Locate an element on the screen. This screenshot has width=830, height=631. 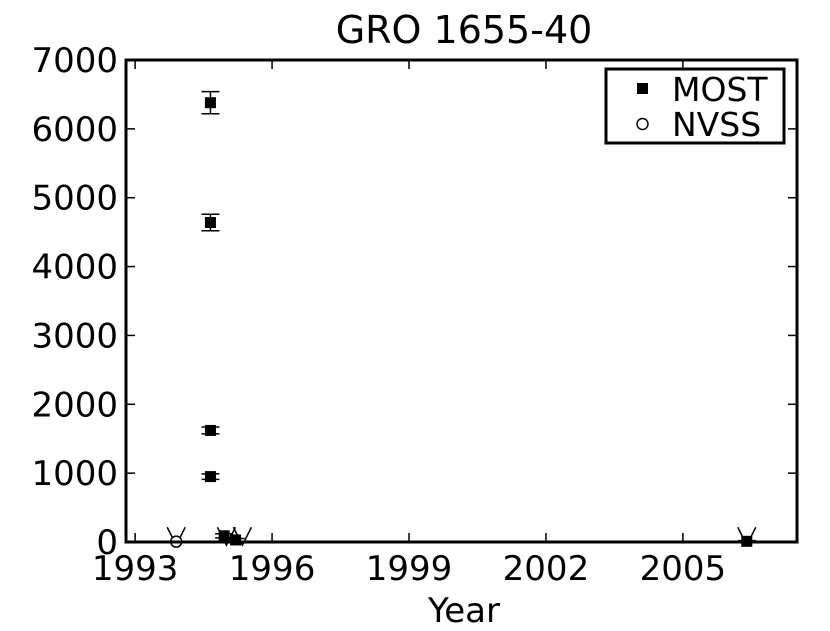
legend-marker-nvss is located at coordinates (642, 124).